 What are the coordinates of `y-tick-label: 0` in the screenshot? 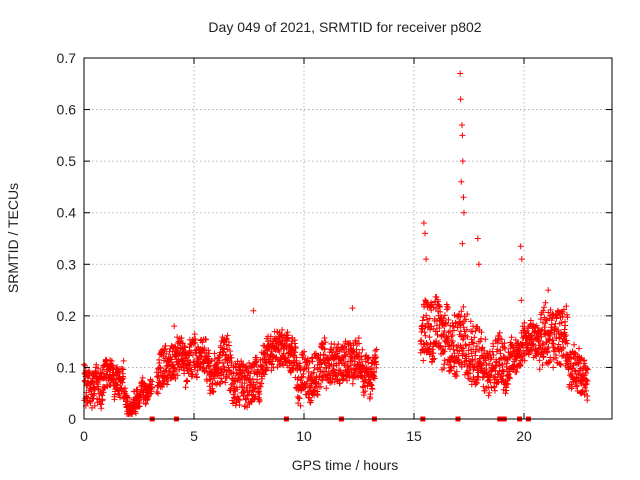 It's located at (72, 419).